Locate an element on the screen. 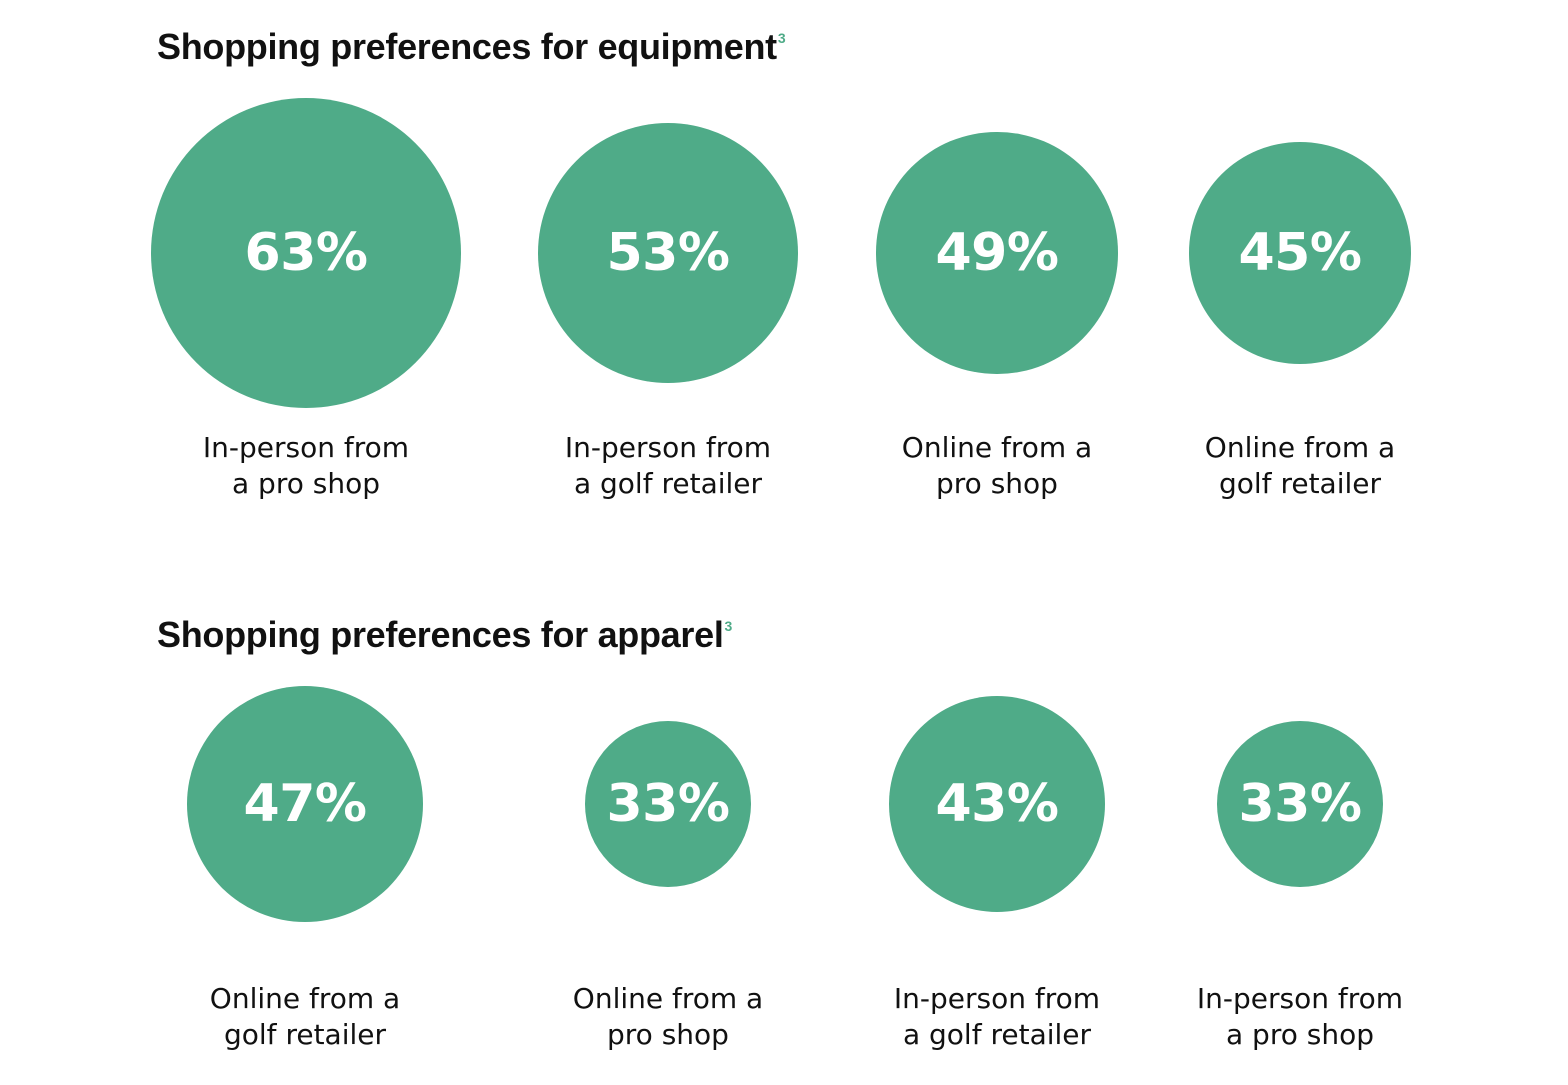 The height and width of the screenshot is (1085, 1568). equipment-category-label: Online from a golf retailer is located at coordinates (1300, 466).